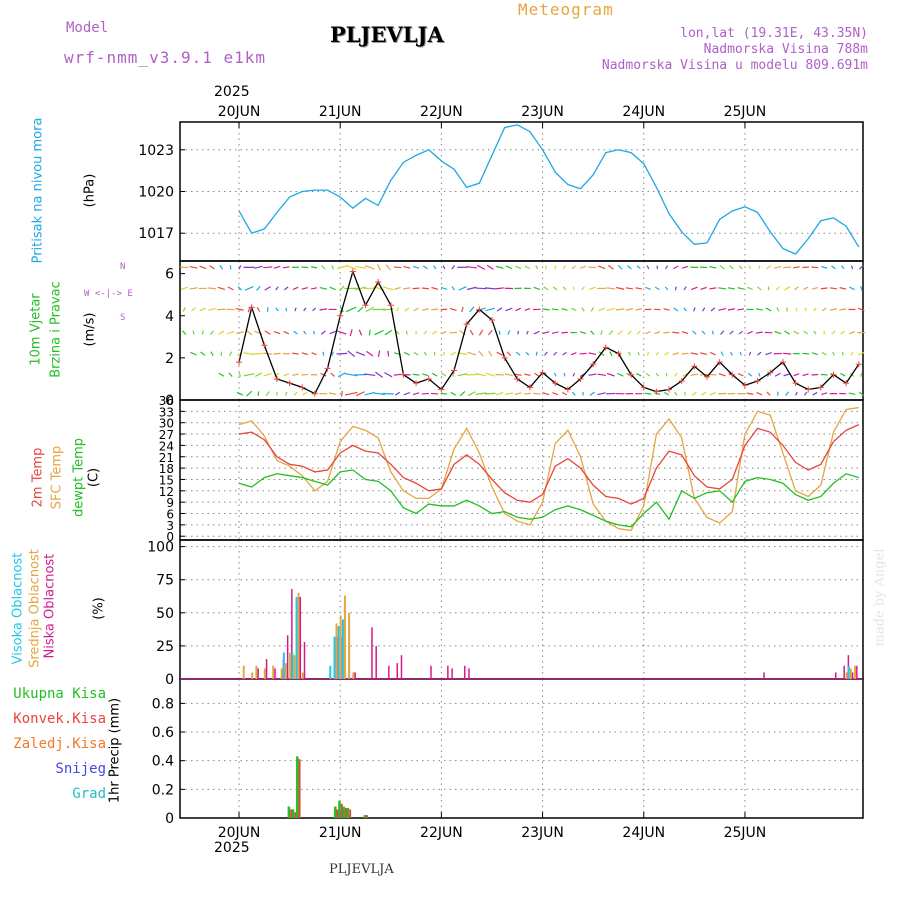 The height and width of the screenshot is (900, 900). Describe the element at coordinates (123, 267) in the screenshot. I see `compass-north: N` at that location.